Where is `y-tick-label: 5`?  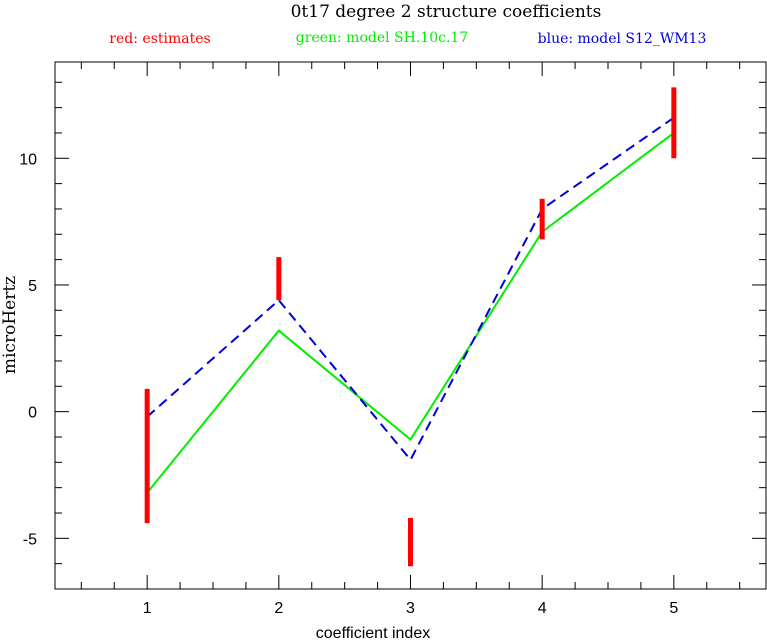 y-tick-label: 5 is located at coordinates (32, 286).